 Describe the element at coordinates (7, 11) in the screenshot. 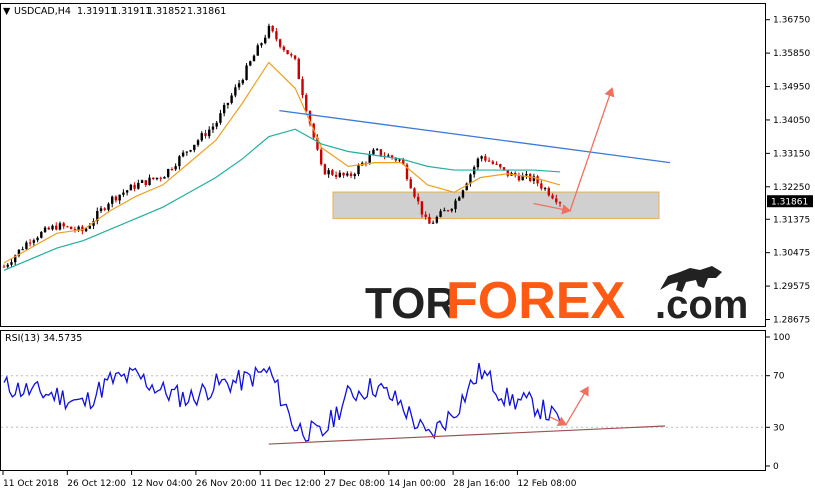

I see `header-triangle-icon: ▼` at that location.